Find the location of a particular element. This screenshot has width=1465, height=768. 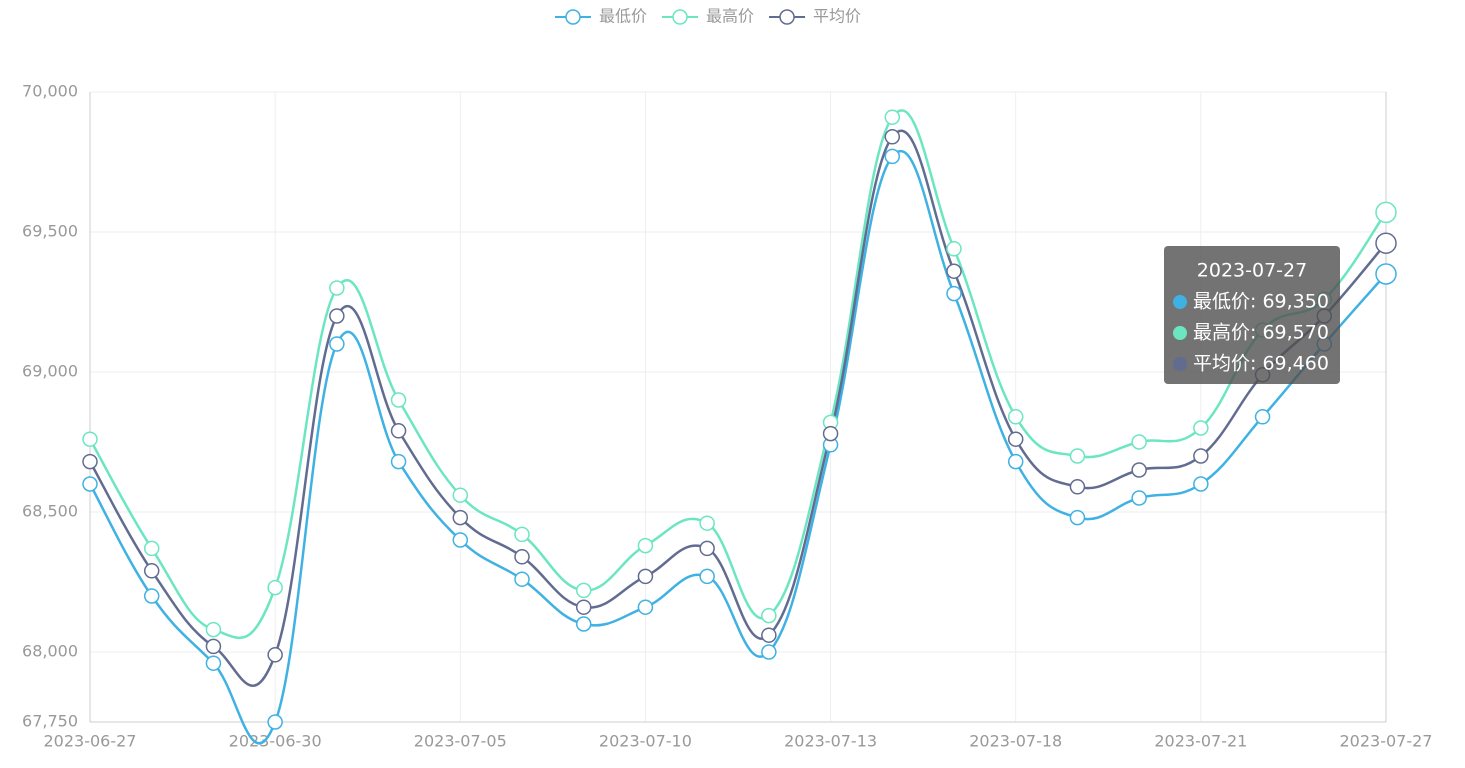

y-tick-label: 69,500 is located at coordinates (50, 231).